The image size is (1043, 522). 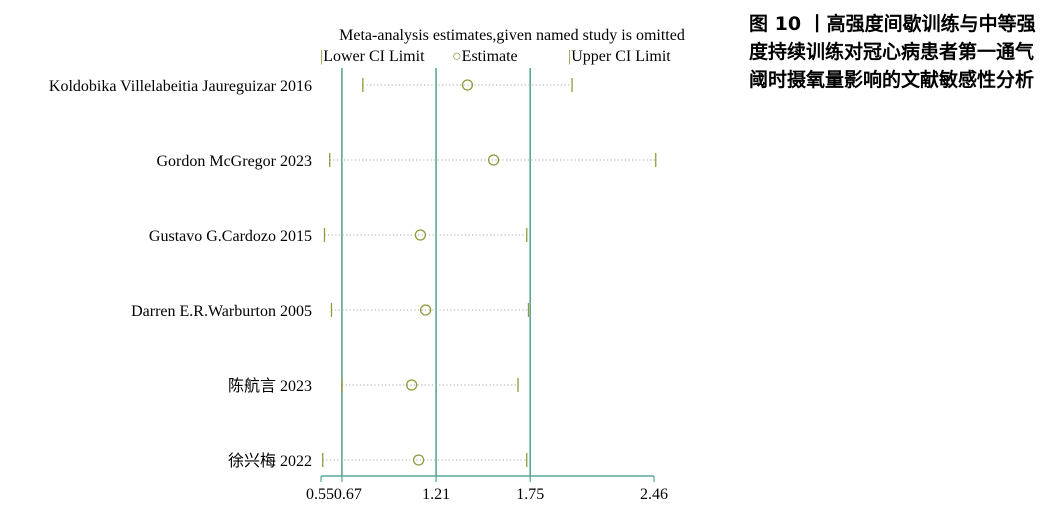 I want to click on legend-item-lower-ci: |Lower CI Limit, so click(x=372, y=56).